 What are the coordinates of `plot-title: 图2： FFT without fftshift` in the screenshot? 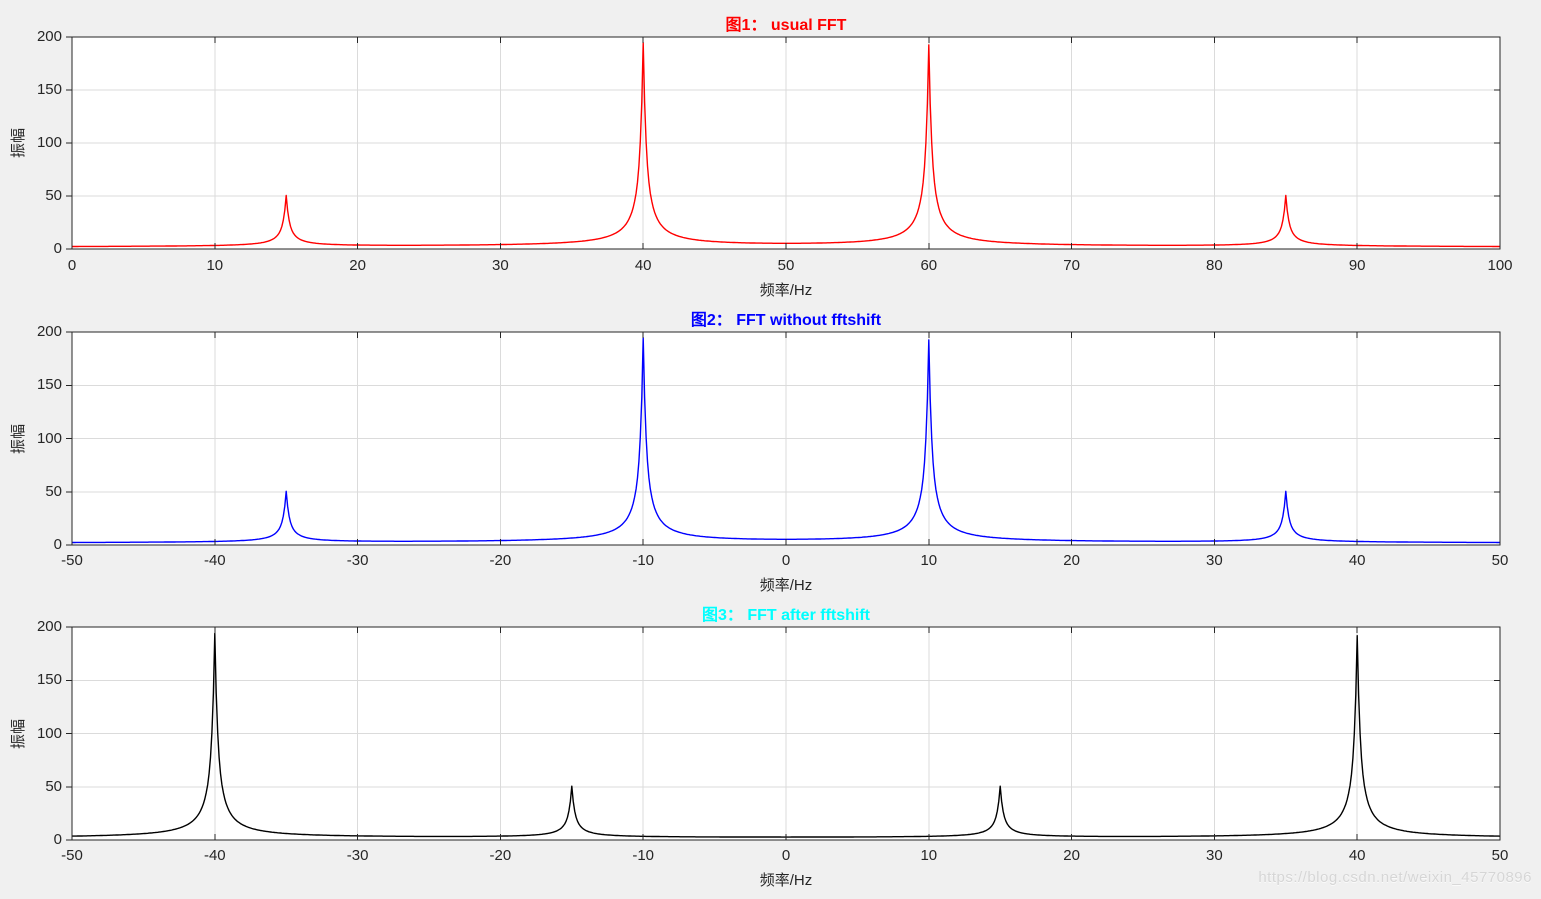 It's located at (786, 320).